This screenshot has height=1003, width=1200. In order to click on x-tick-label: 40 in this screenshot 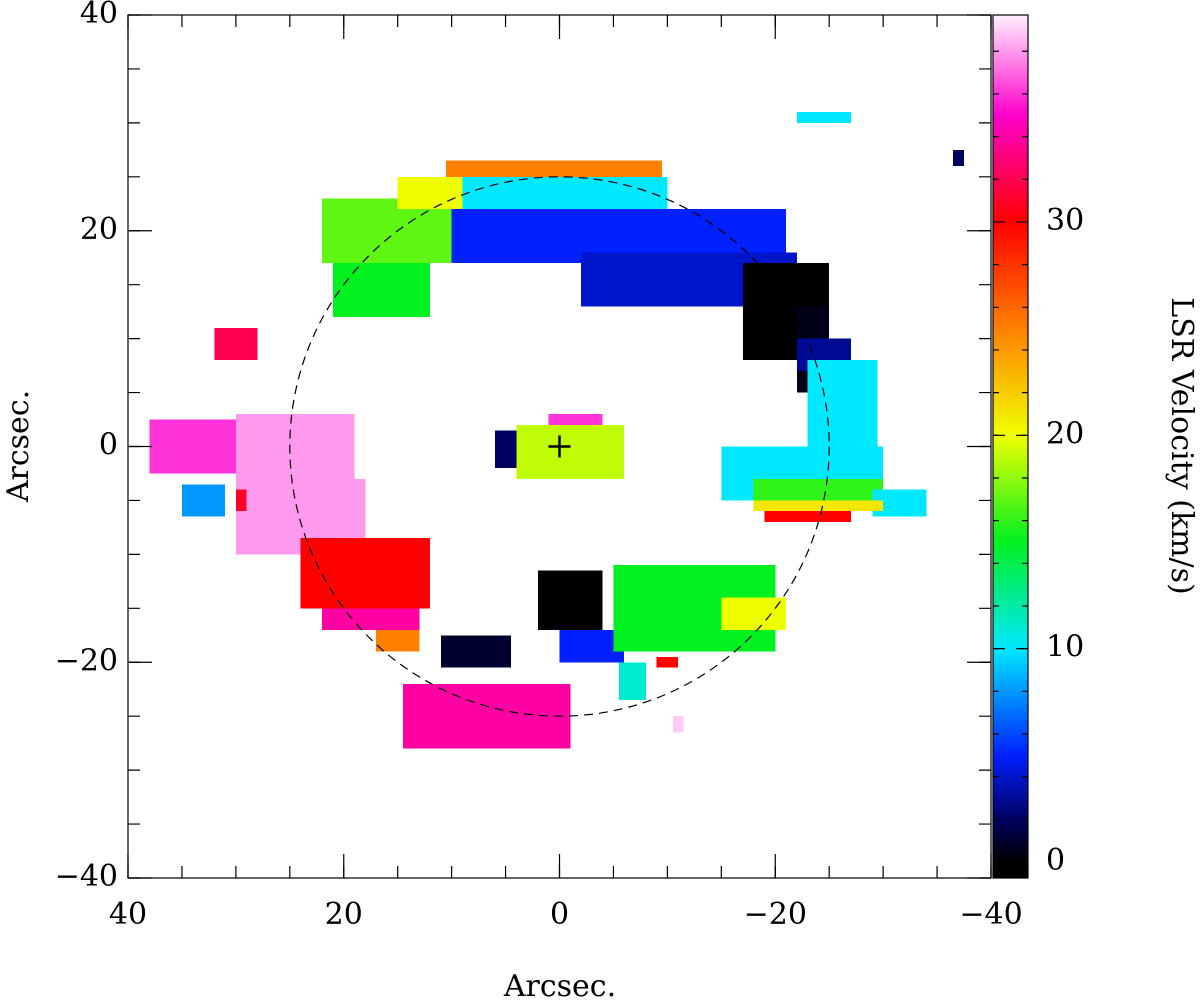, I will do `click(128, 914)`.